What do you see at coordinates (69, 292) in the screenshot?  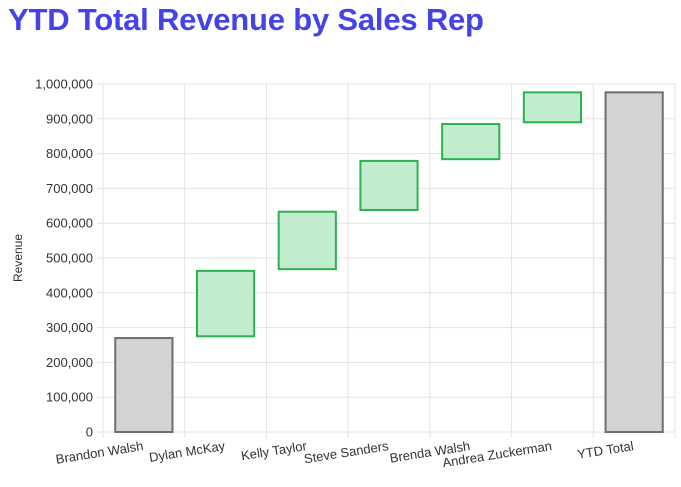 I see `y-tick-label: 400,000` at bounding box center [69, 292].